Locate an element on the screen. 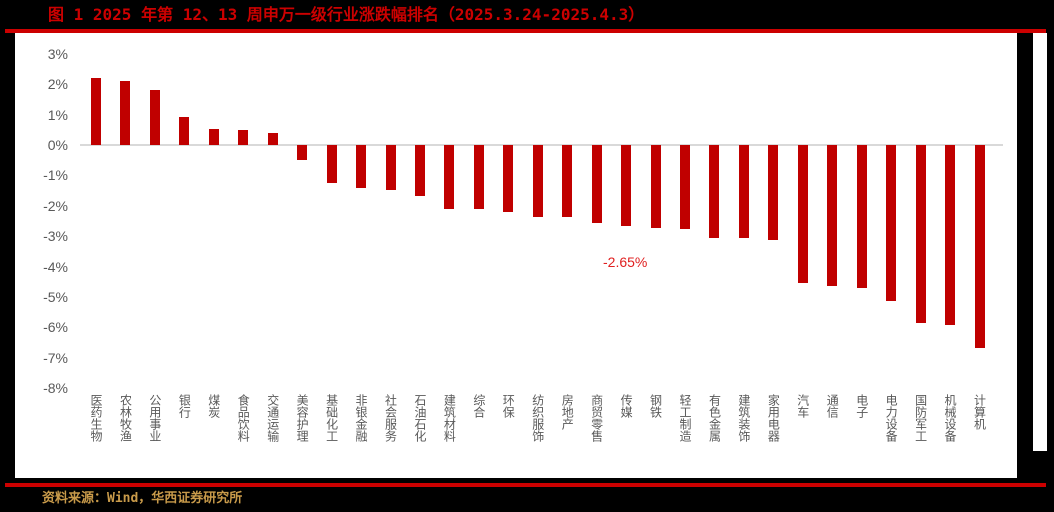  x-axis-category-label: 石油石化 is located at coordinates (419, 418).